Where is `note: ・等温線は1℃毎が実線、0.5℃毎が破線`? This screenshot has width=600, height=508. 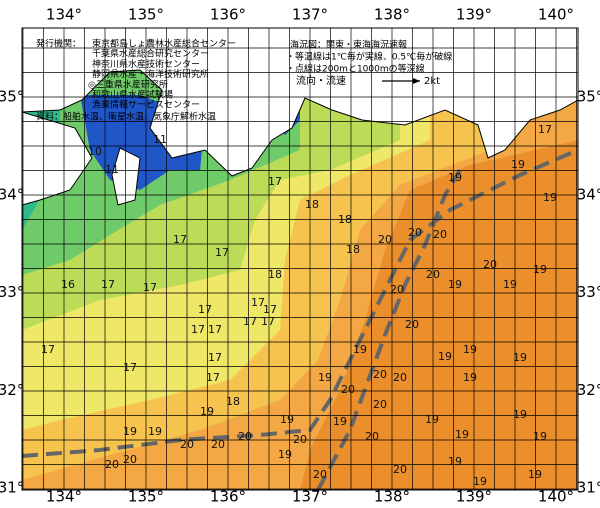 note: ・等温線は1℃毎が実線、0.5℃毎が破線 is located at coordinates (369, 57).